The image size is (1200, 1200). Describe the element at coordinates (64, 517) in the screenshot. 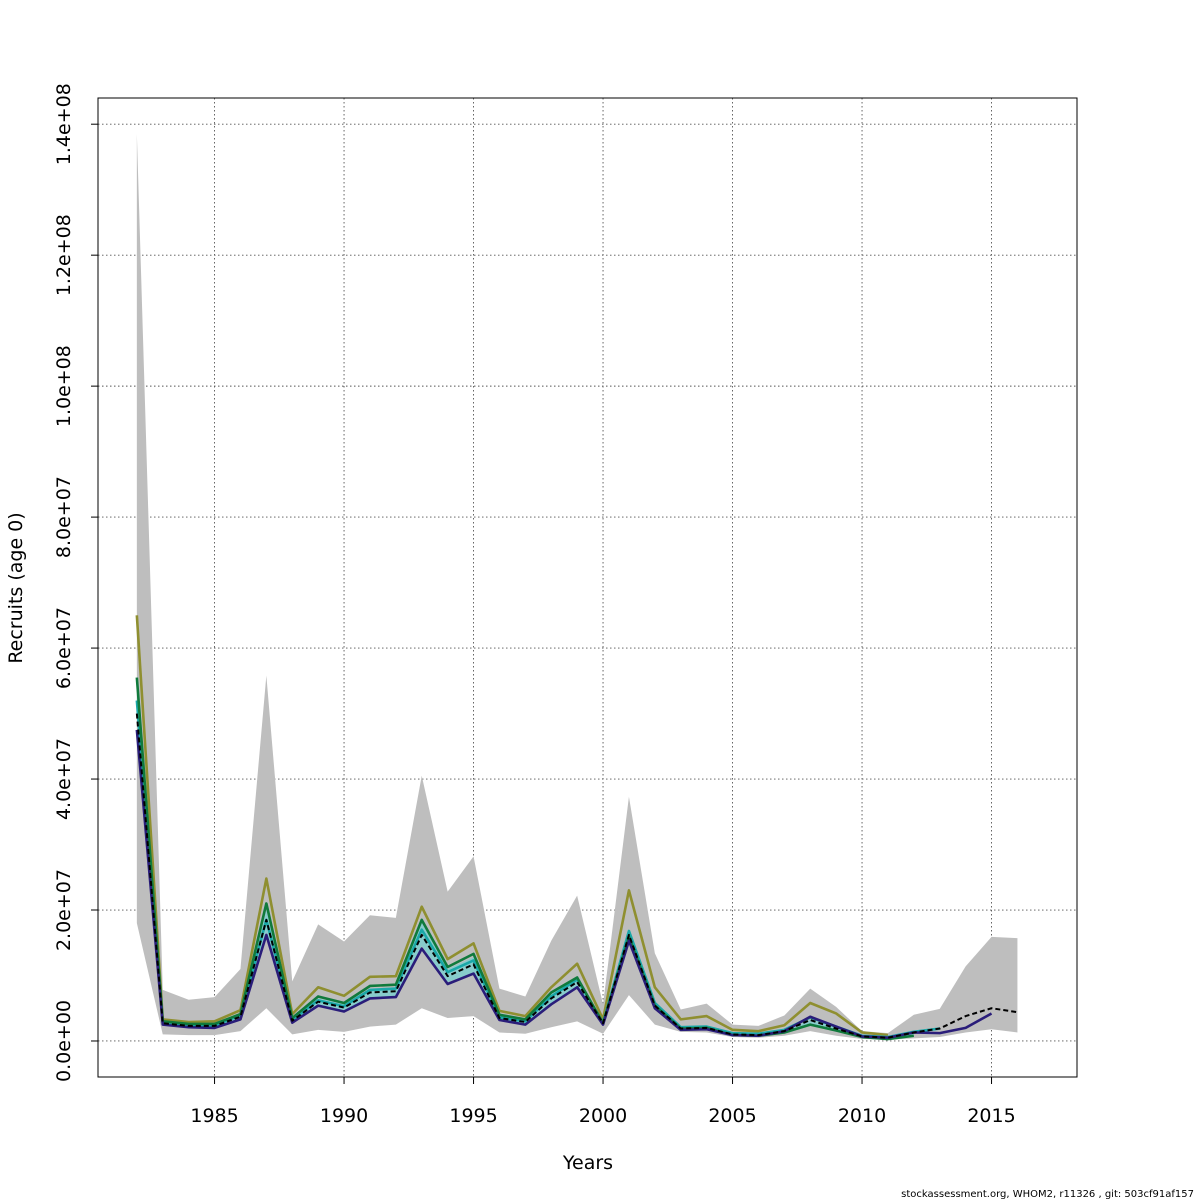

I see `y-tick-label: 8.0e+07` at that location.